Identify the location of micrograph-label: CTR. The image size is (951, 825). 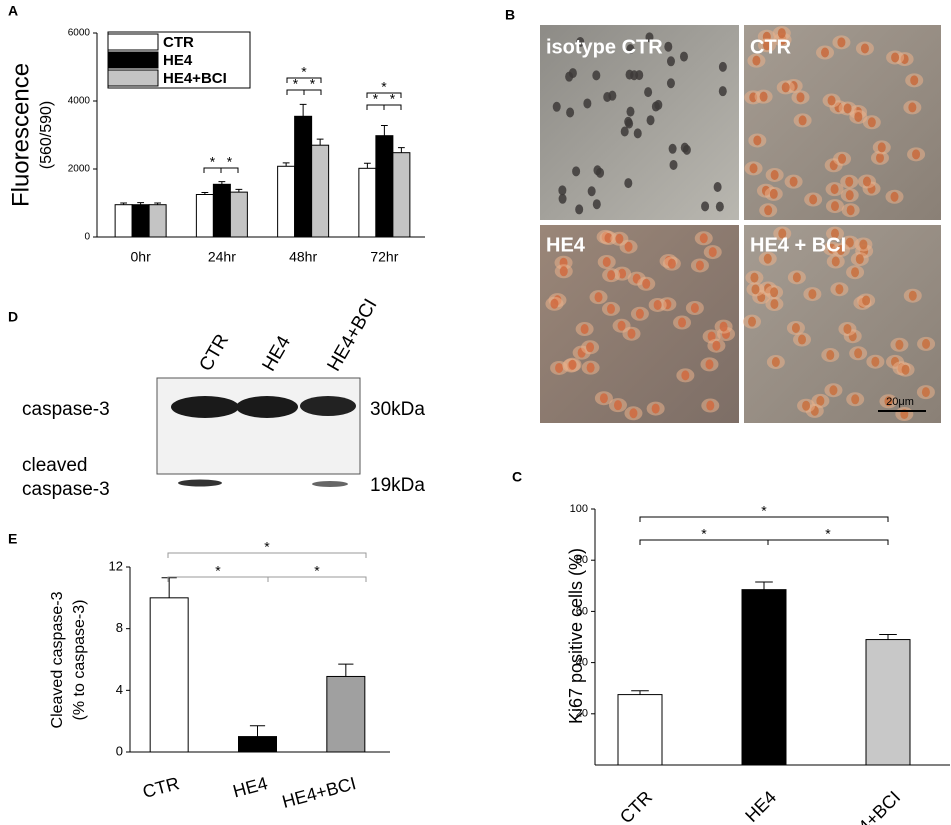
(771, 47).